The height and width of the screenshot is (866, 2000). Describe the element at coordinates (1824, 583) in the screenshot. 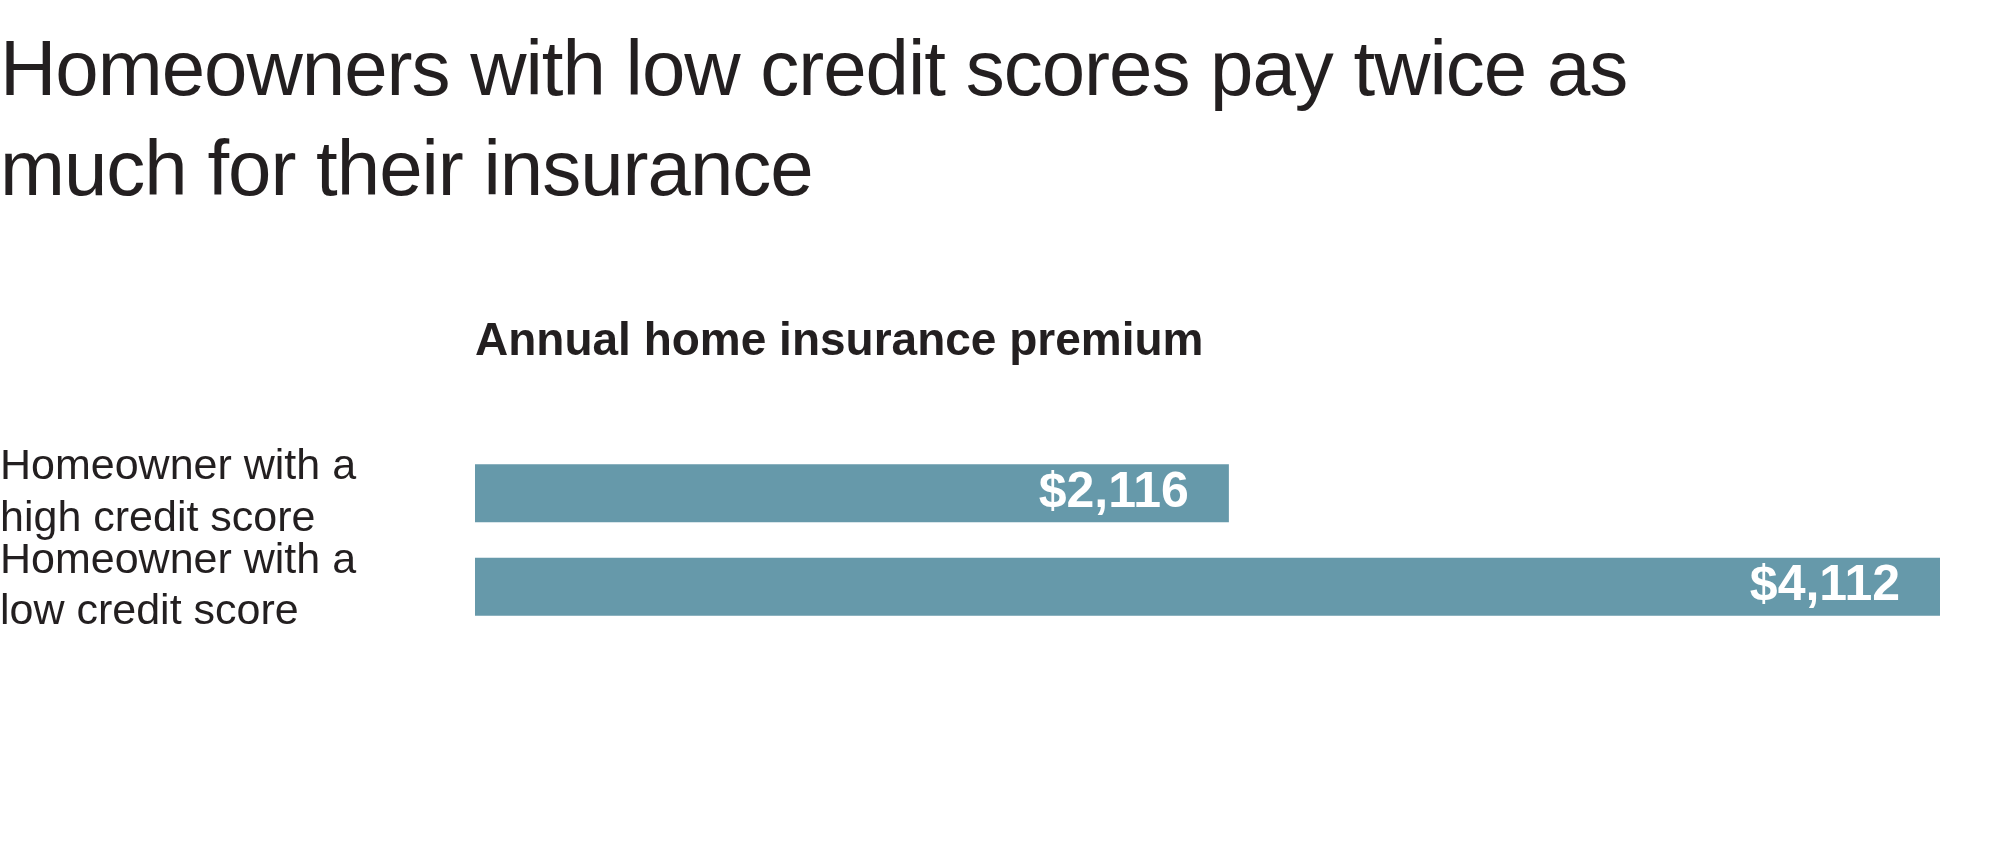

I see `data-label: $4,112` at that location.